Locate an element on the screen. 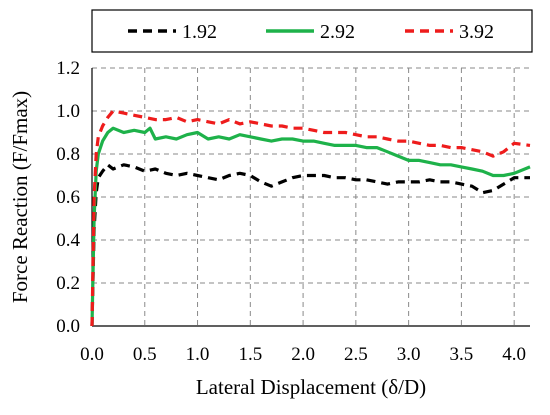 The image size is (550, 415). y-tick-labels: 0.0 0.2 0.4 0.6 0.8 1.0 1.2 is located at coordinates (68, 197).